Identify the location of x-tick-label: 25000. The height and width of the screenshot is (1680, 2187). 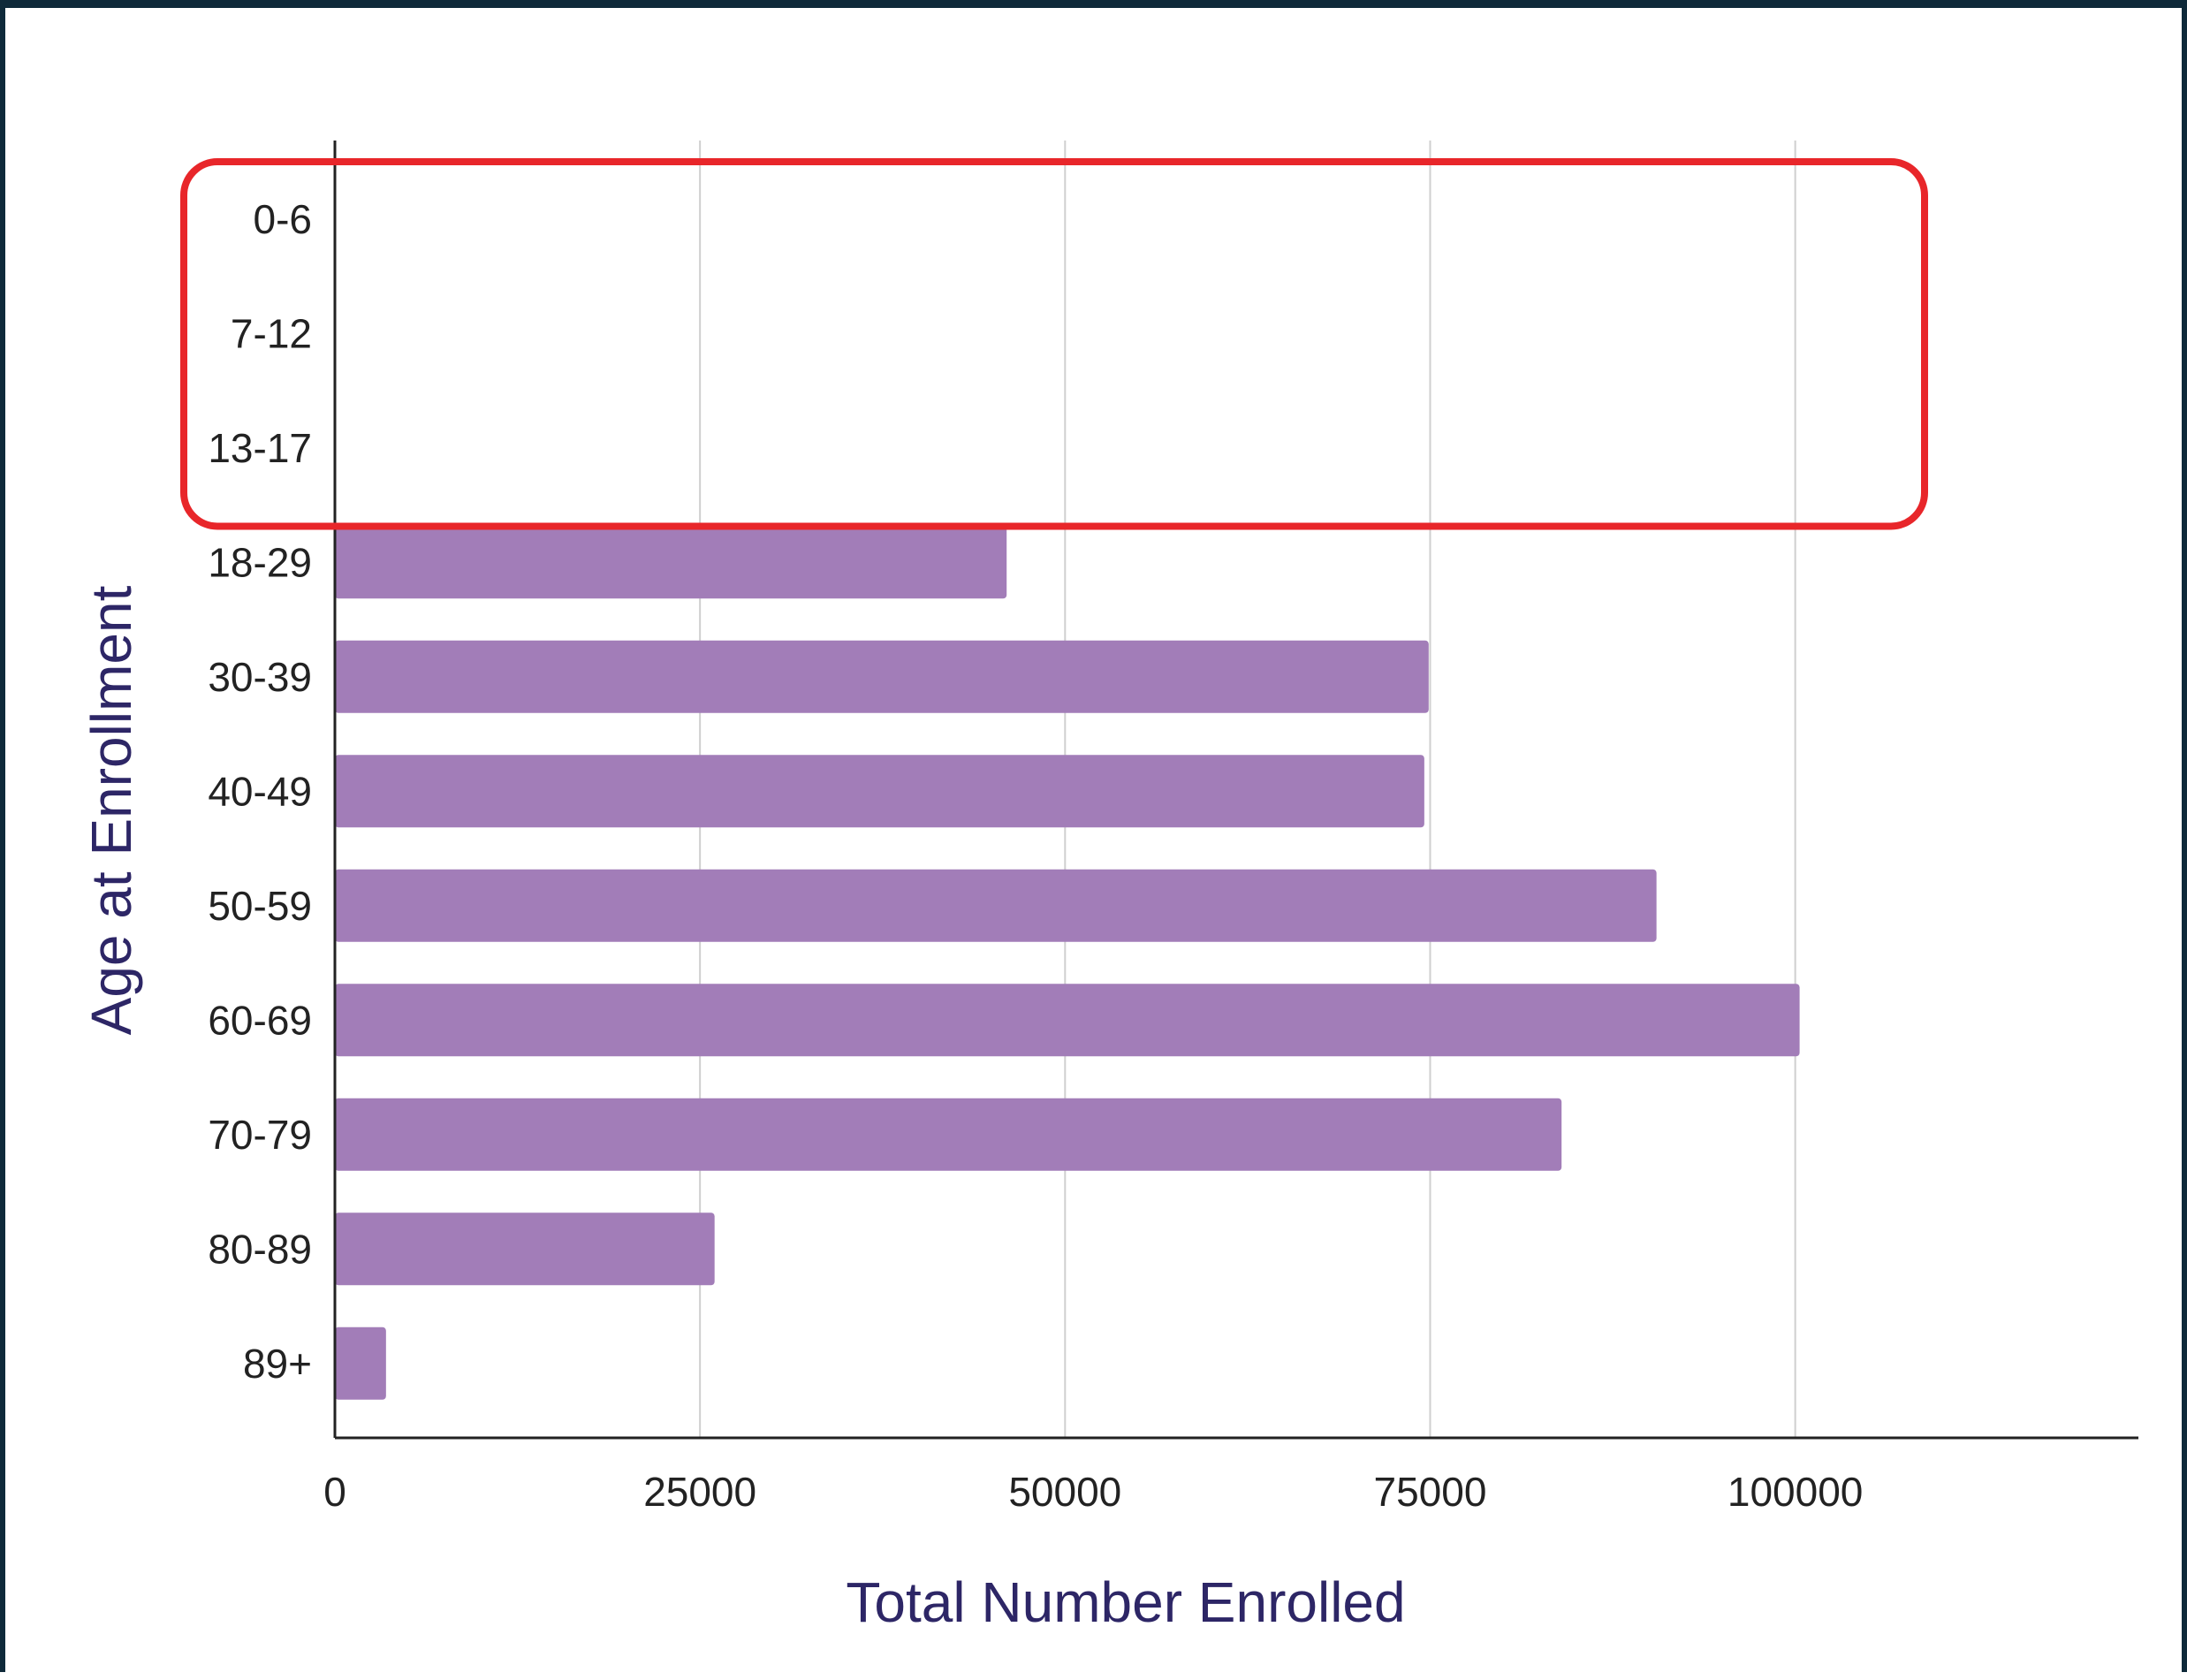
(699, 1492).